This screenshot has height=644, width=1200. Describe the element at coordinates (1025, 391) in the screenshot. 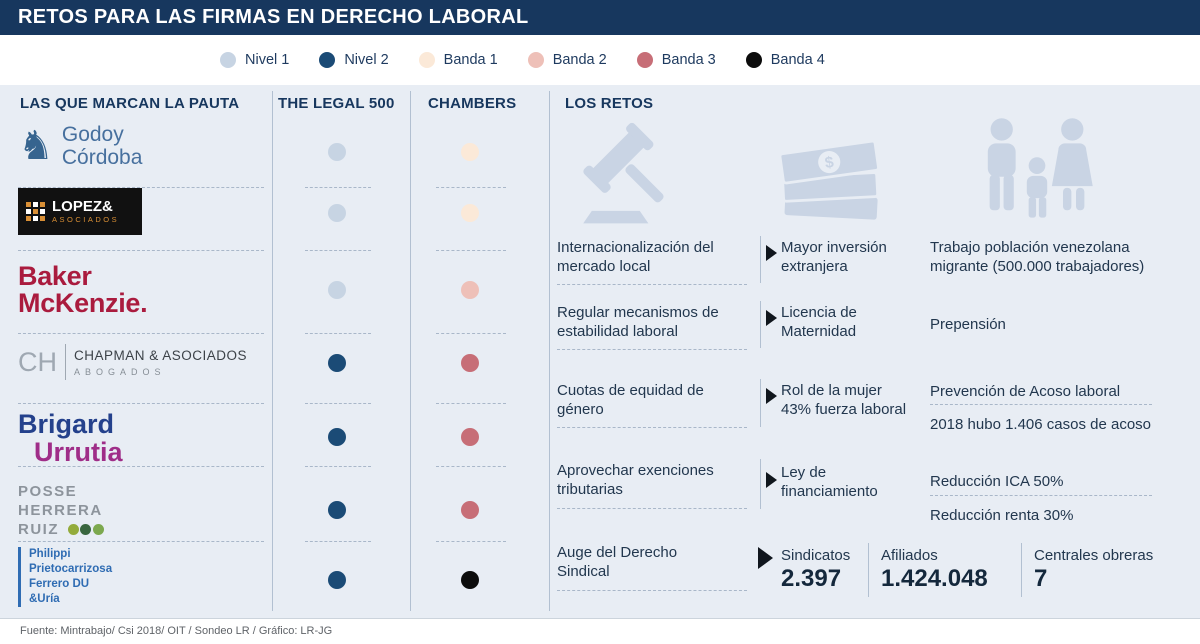

I see `reto-3-detail: Prevención de Acoso laboral` at that location.